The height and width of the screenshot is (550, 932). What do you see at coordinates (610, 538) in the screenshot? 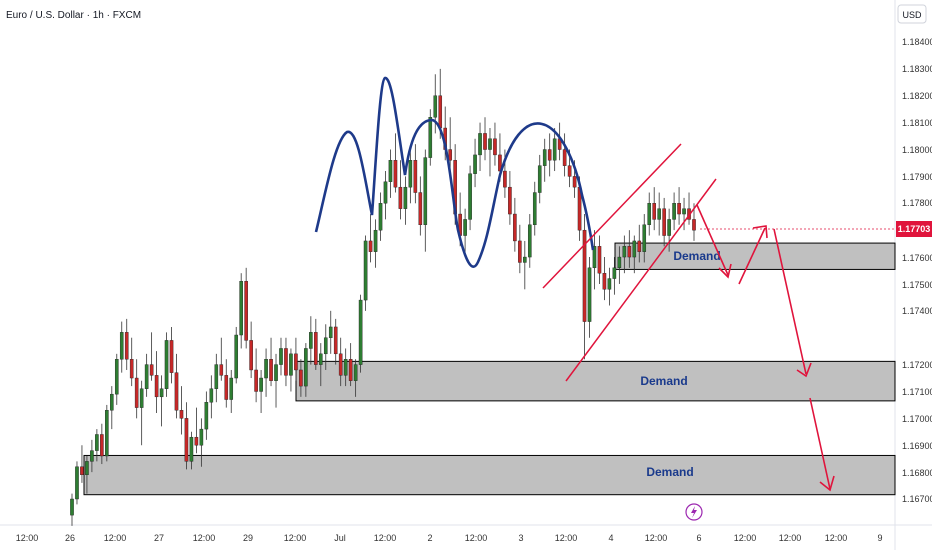
I see `x-tick-label: 4` at bounding box center [610, 538].